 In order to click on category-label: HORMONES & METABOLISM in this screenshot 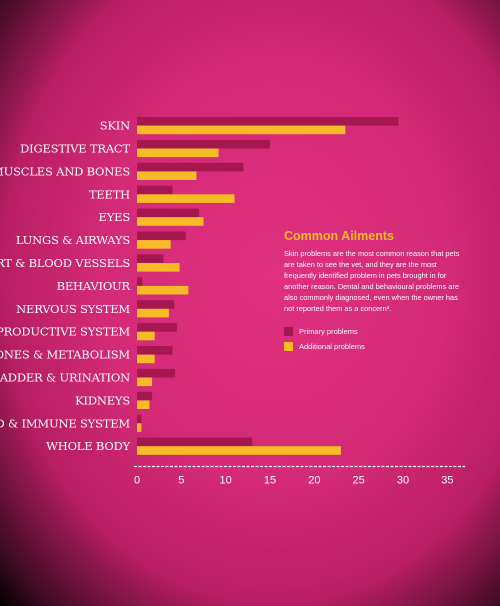, I will do `click(65, 355)`.